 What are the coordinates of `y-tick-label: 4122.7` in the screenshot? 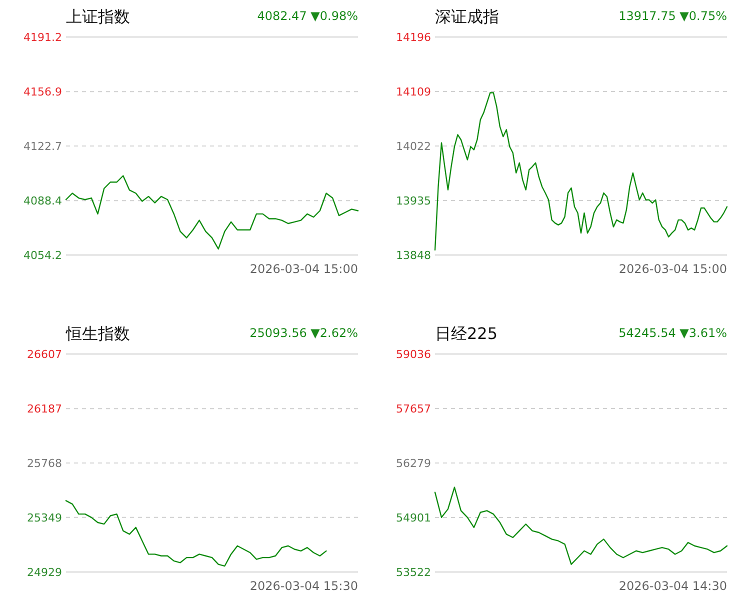 It's located at (43, 146).